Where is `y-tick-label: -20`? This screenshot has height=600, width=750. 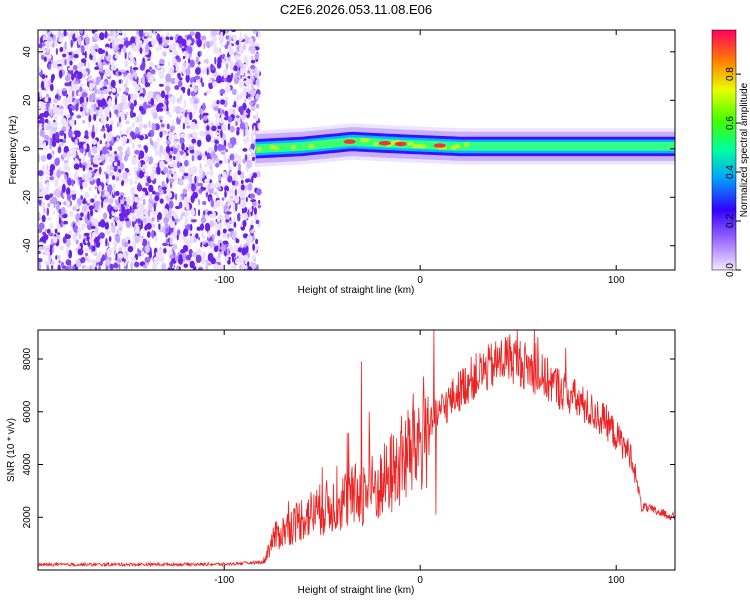
y-tick-label: -20 is located at coordinates (27, 197).